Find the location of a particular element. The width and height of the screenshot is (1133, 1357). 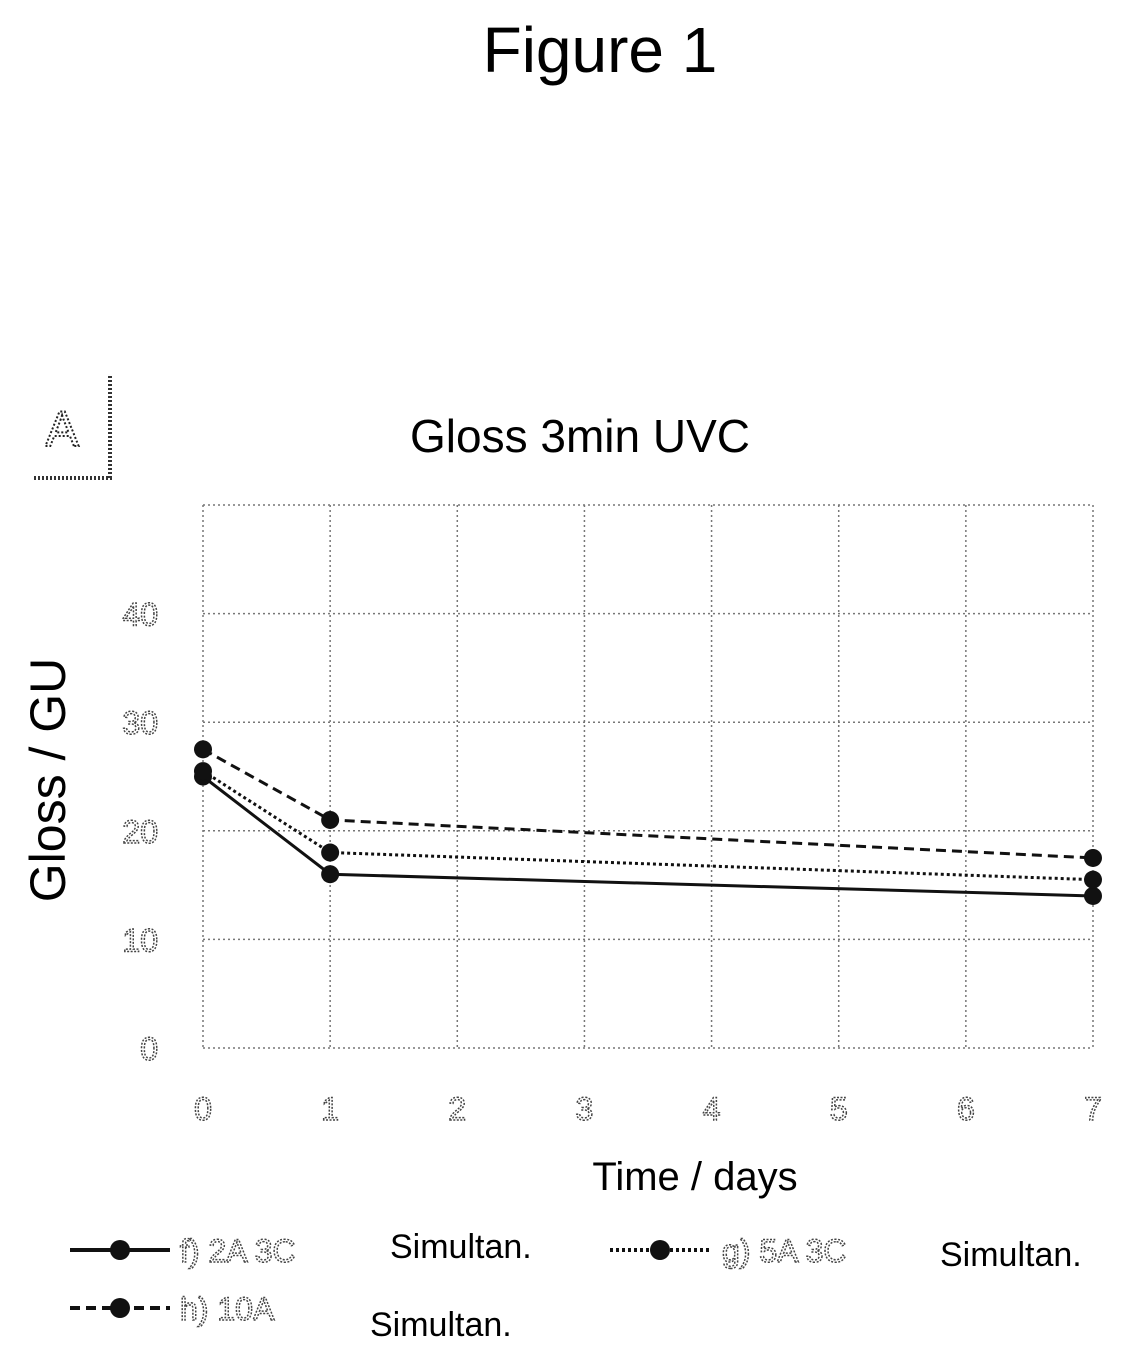

x-tick-label: 7 is located at coordinates (1093, 1109).